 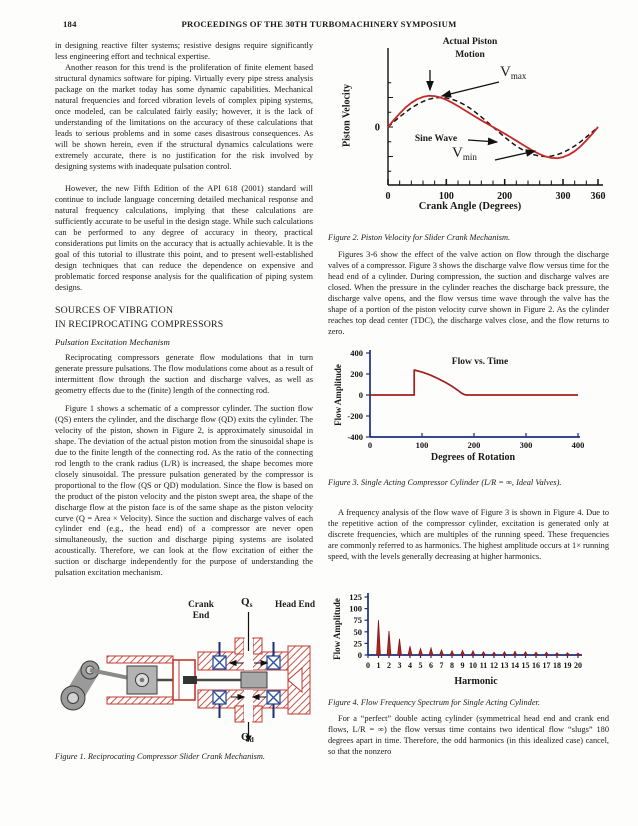 I want to click on x-tick-label: 15, so click(x=526, y=665).